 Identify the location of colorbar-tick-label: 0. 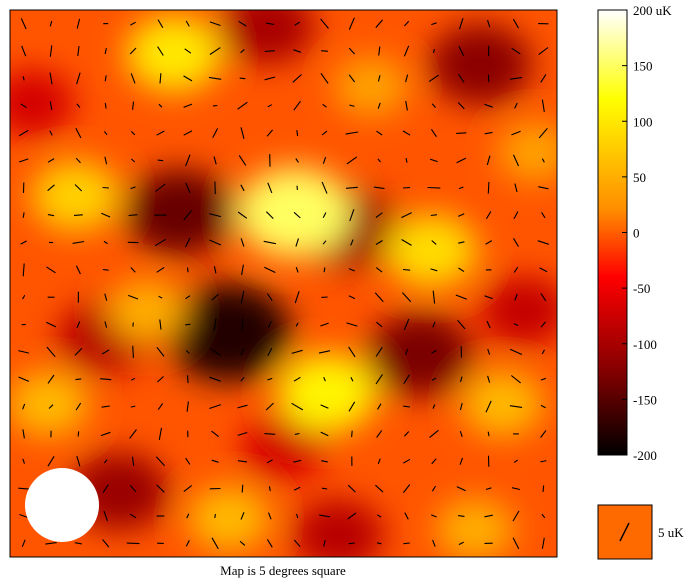
(636, 233).